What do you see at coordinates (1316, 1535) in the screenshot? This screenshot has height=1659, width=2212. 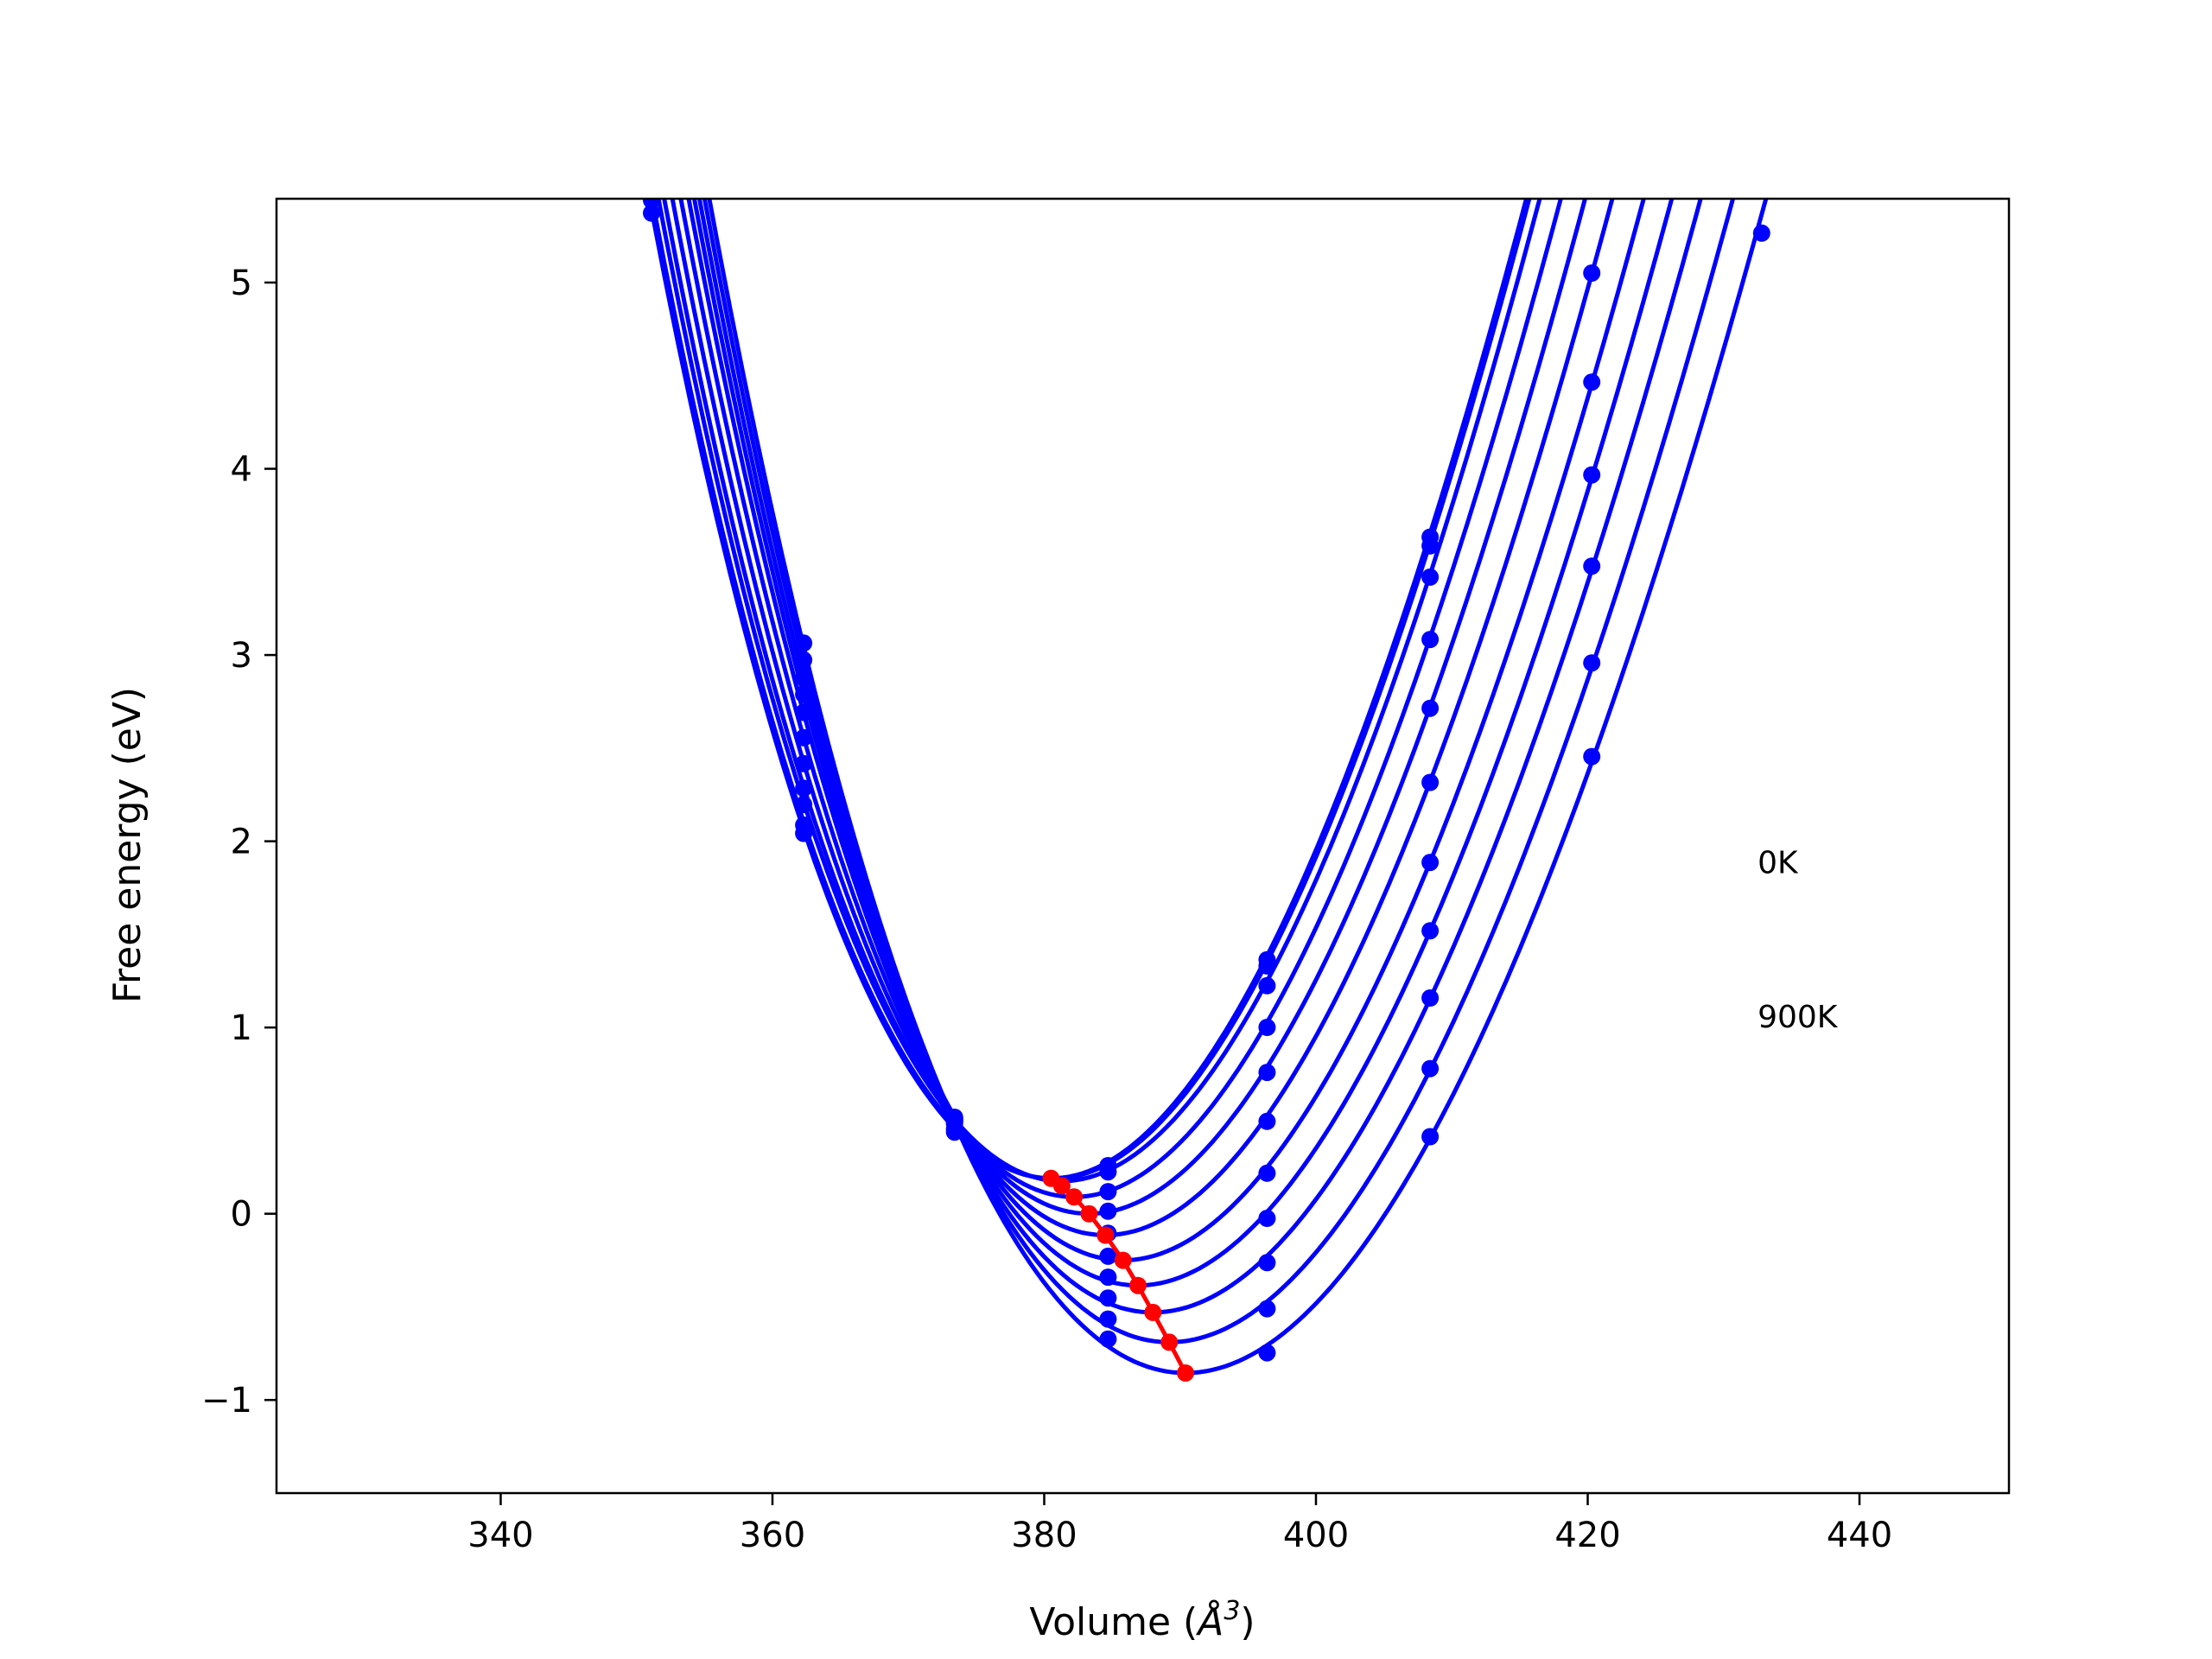 I see `x-tick-label: 400` at bounding box center [1316, 1535].